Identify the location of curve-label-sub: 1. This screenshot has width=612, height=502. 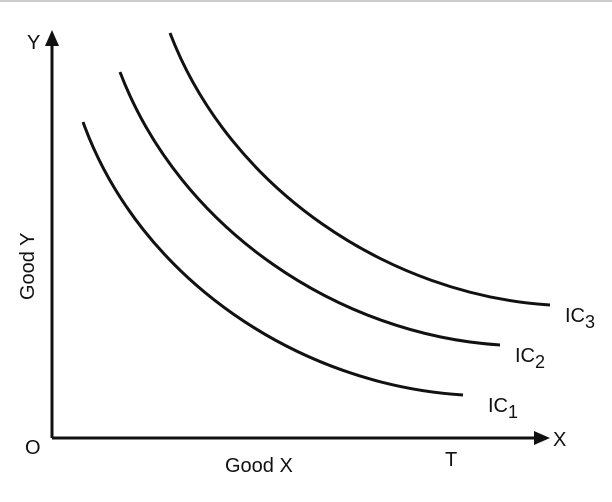
(513, 412).